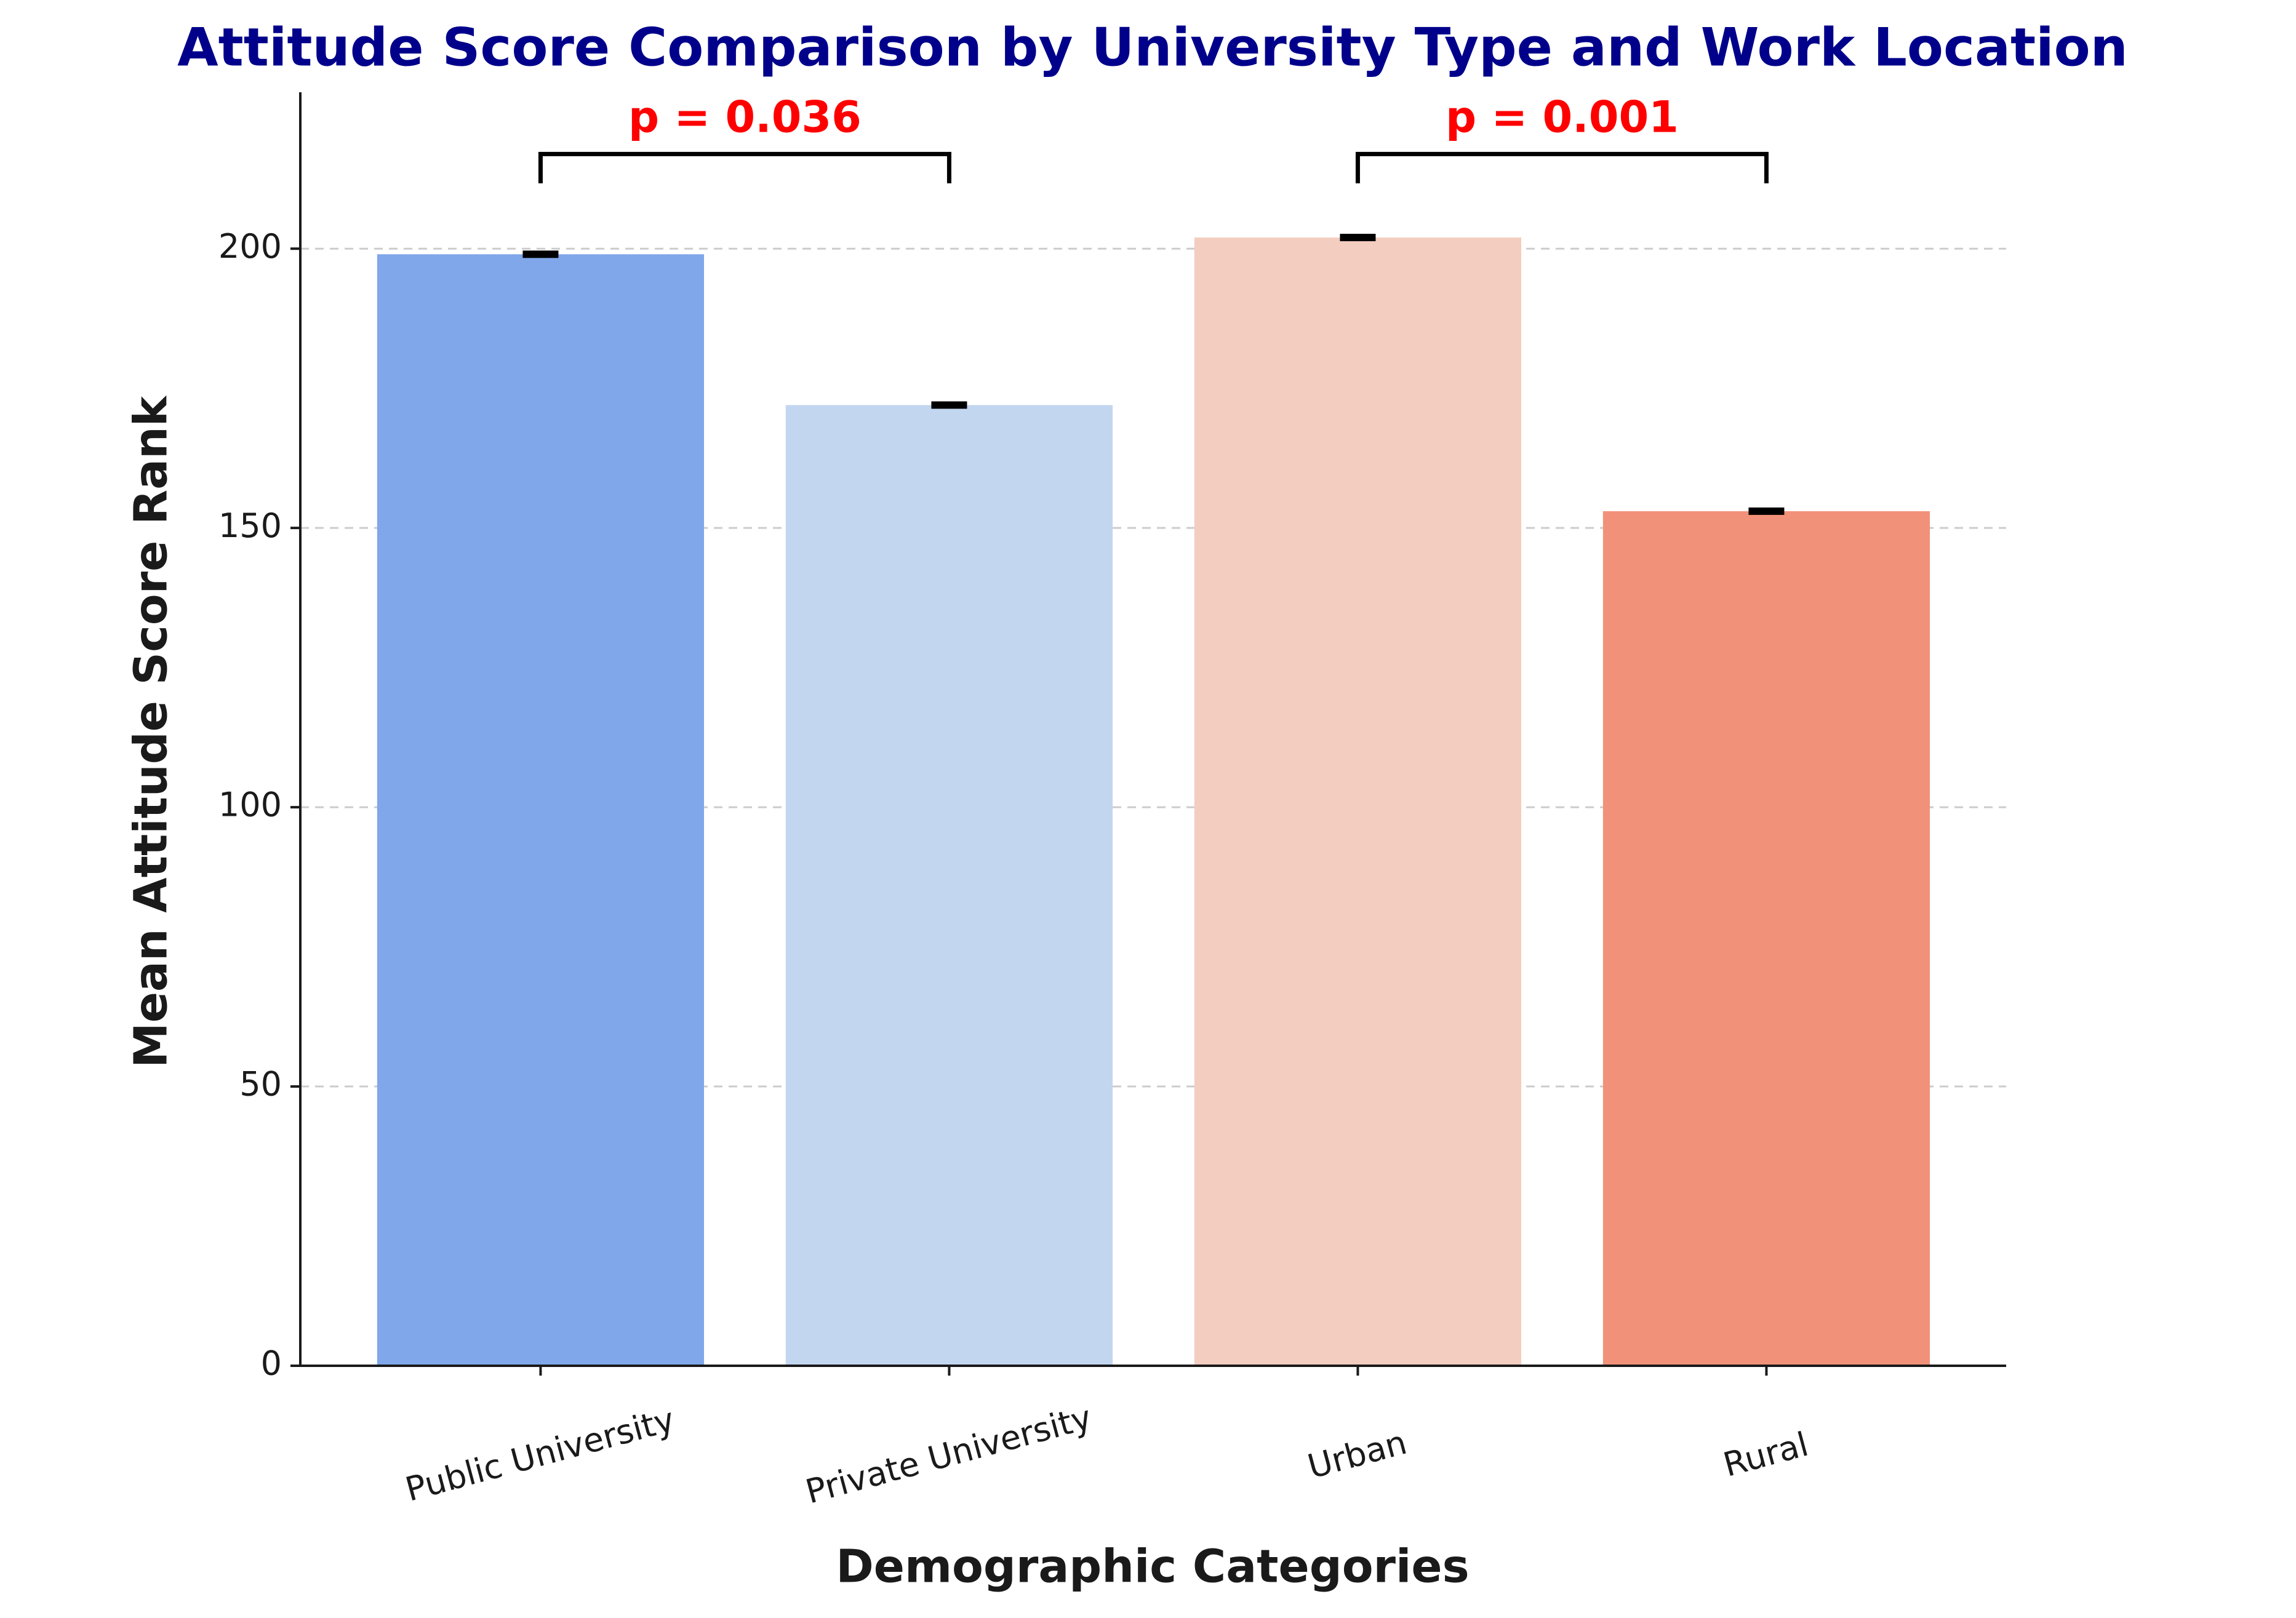 This screenshot has width=2296, height=1618. What do you see at coordinates (271, 1364) in the screenshot?
I see `y-tick-label: 0` at bounding box center [271, 1364].